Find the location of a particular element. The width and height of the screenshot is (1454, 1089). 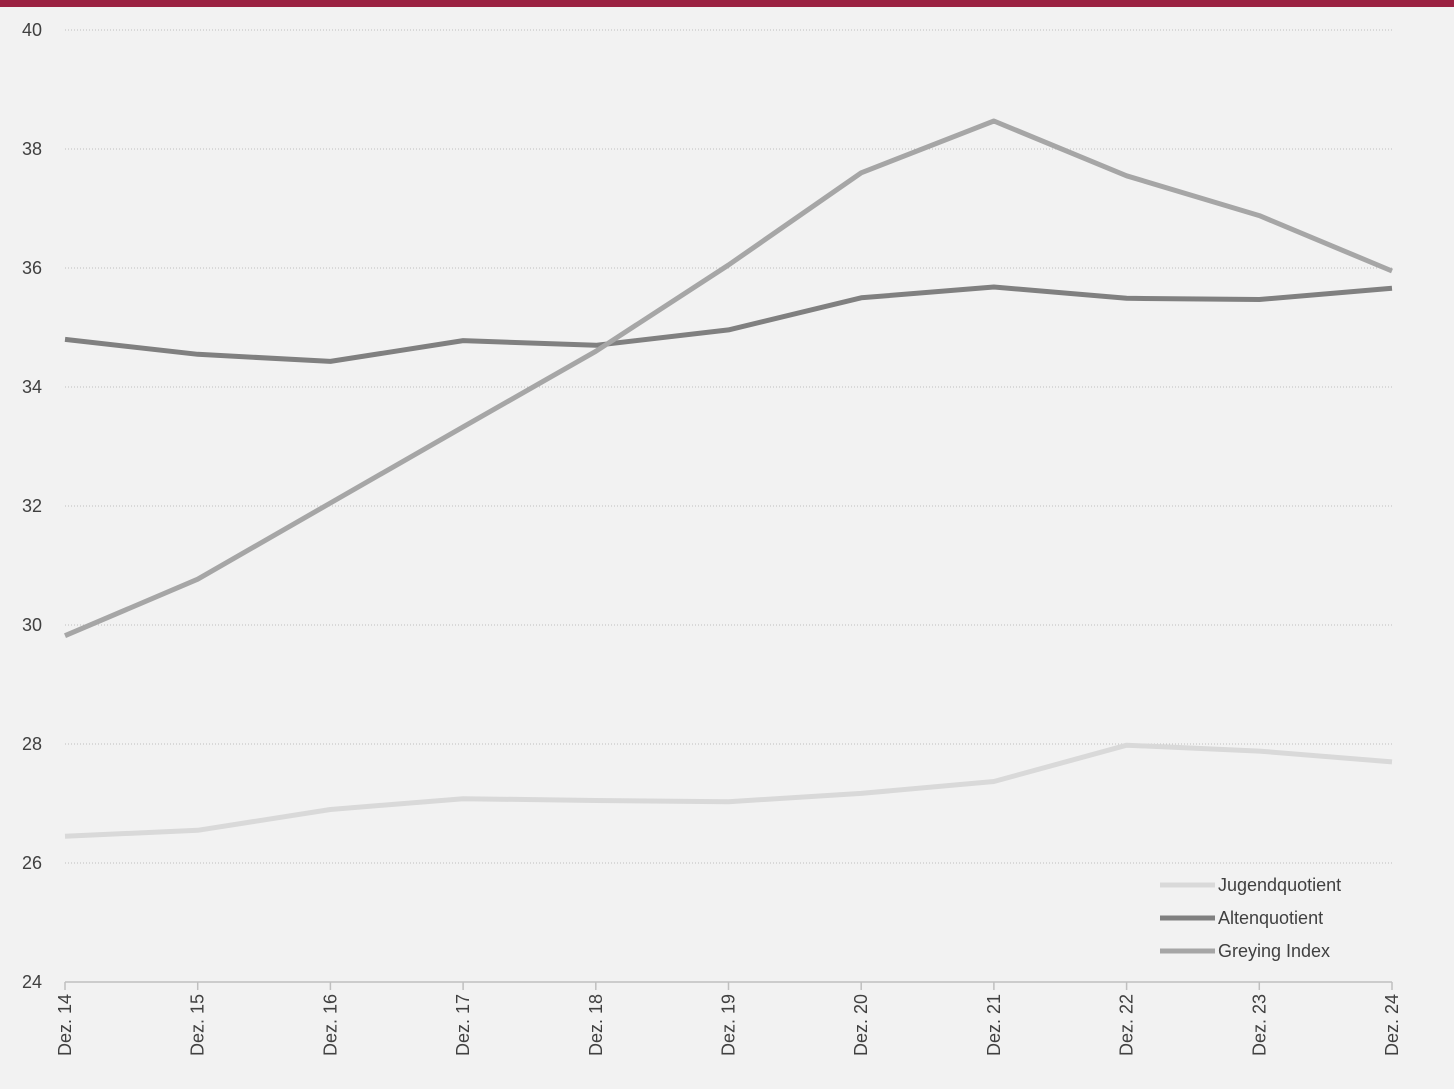

x-tick-label: Dez. 20 is located at coordinates (861, 1025).